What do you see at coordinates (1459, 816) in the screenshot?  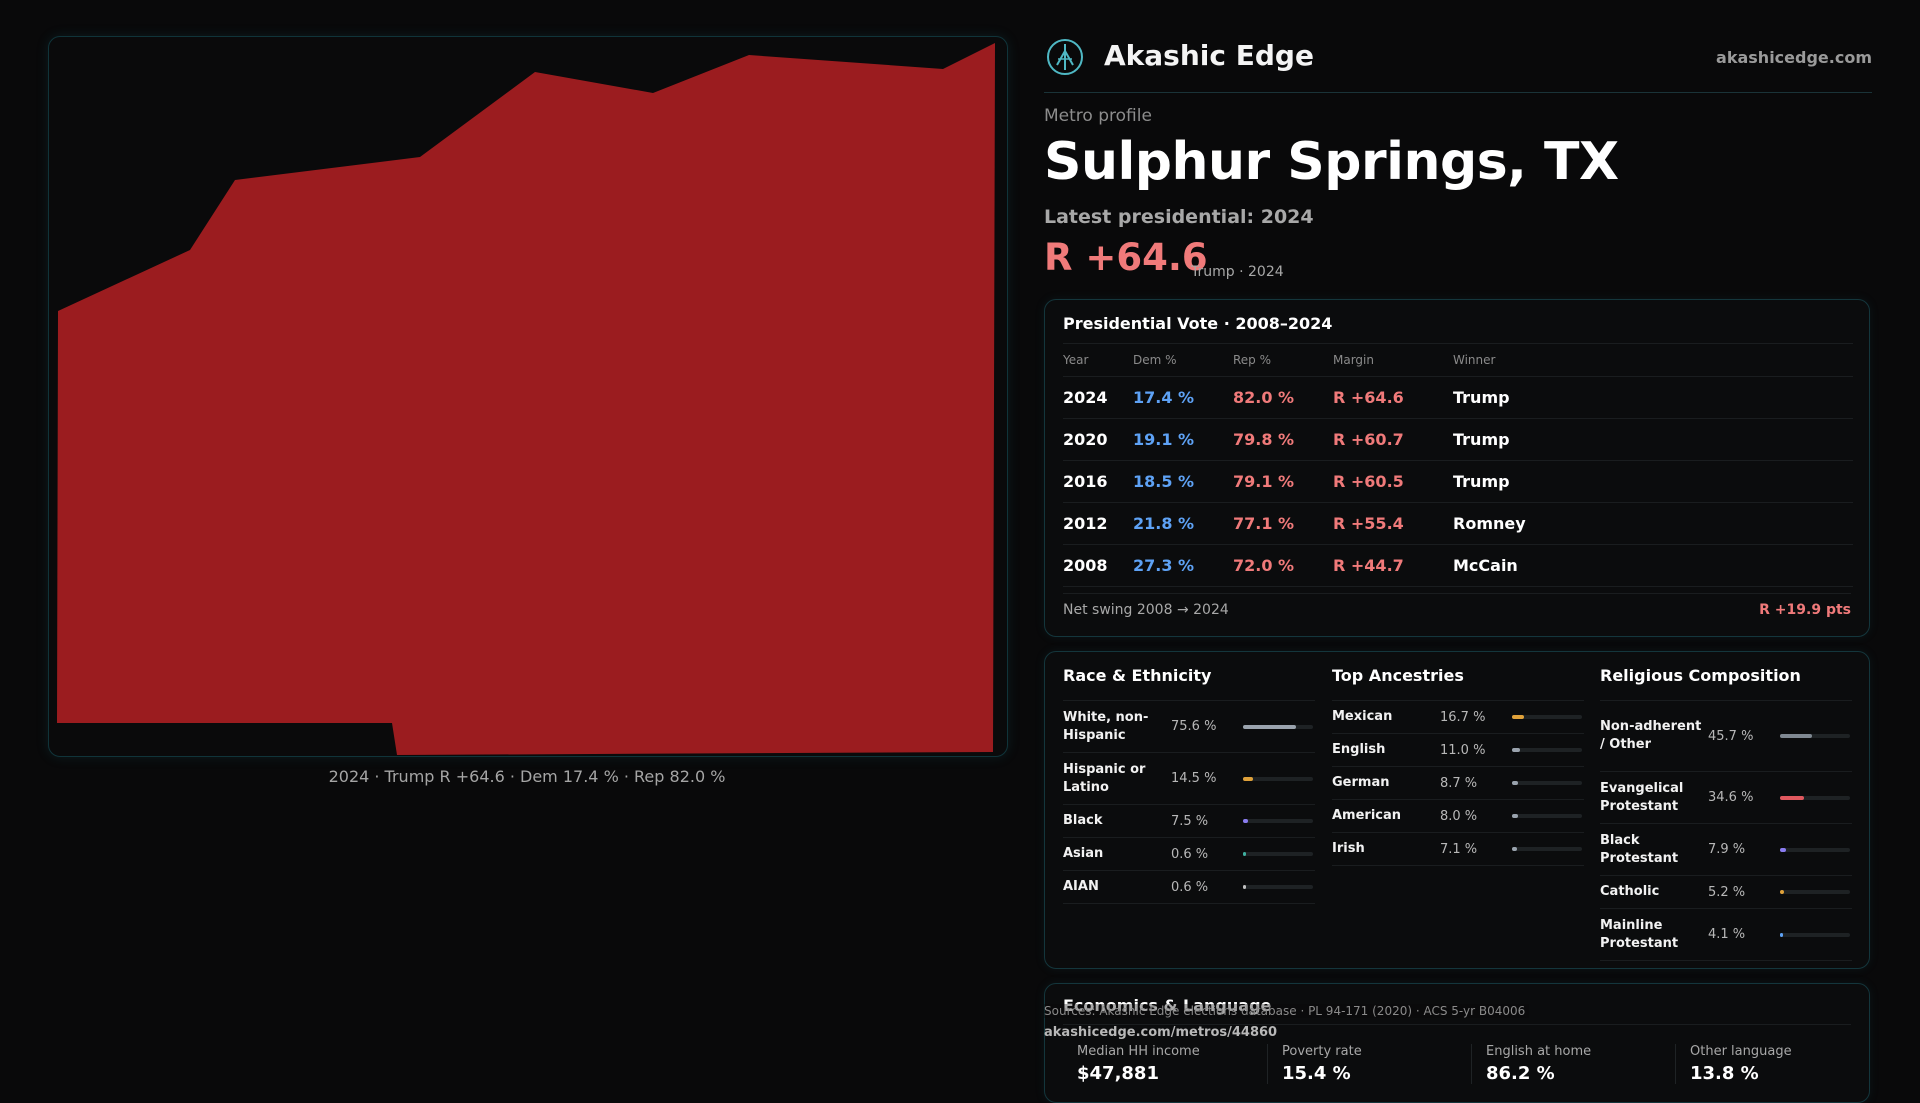 I see `item-value: 8.0 %` at bounding box center [1459, 816].